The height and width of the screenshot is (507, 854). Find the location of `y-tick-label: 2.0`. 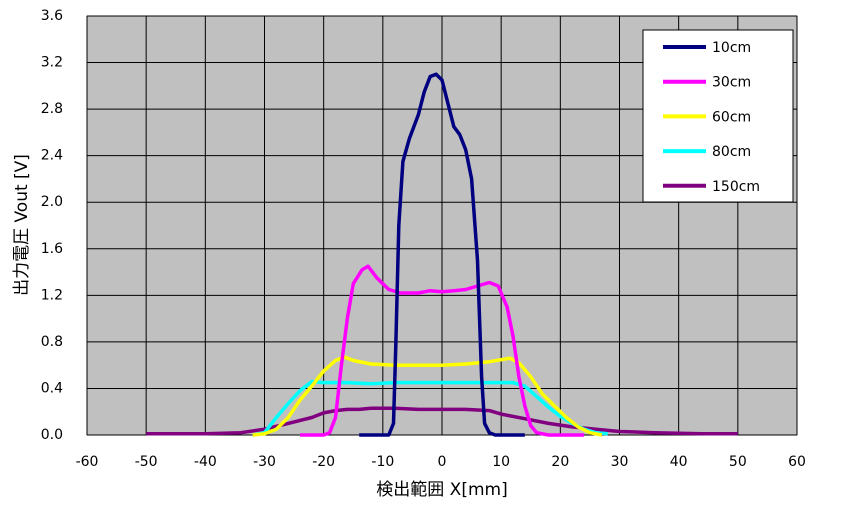

y-tick-label: 2.0 is located at coordinates (52, 202).